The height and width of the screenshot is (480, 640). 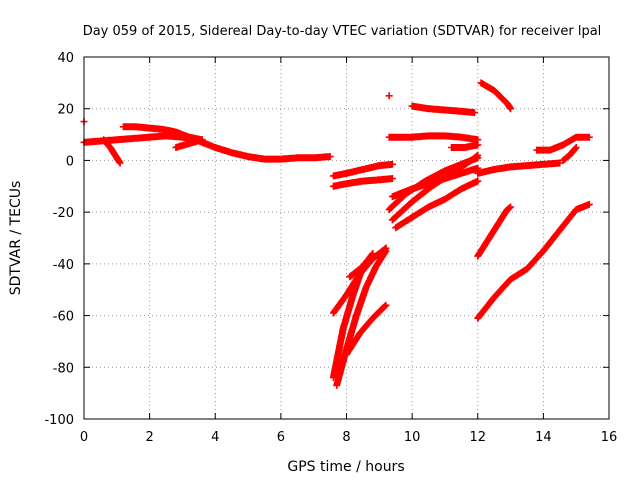 I want to click on x-axis-label: GPS time / hours, so click(x=345, y=467).